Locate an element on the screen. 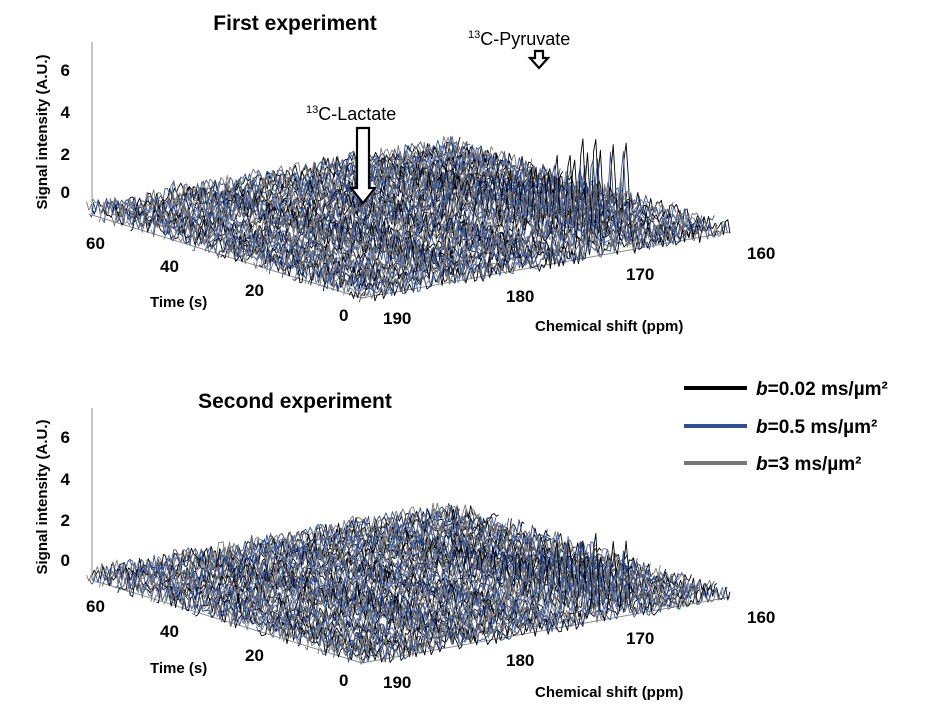 The image size is (945, 720). lactate-arrow-marker is located at coordinates (363, 165).